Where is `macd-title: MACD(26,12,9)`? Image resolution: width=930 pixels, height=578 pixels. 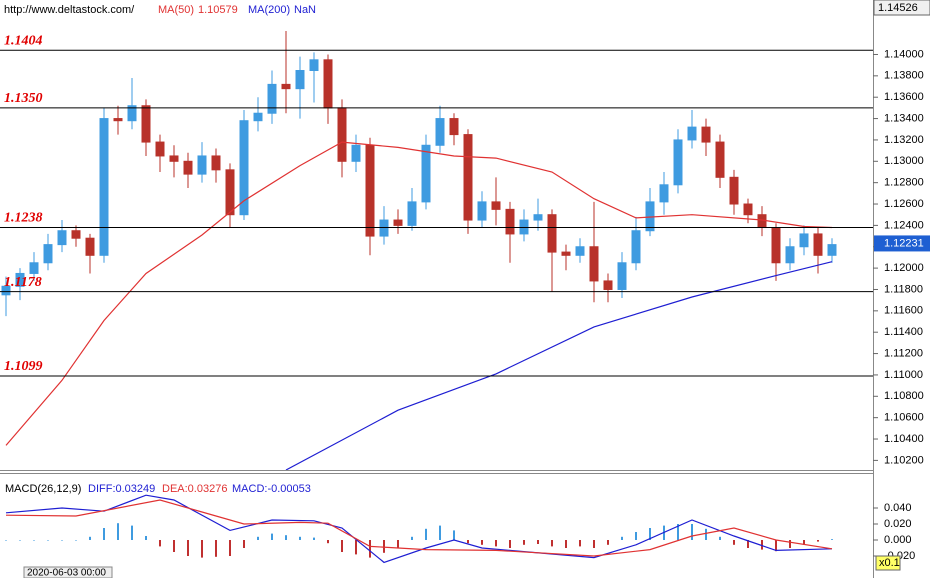 macd-title: MACD(26,12,9) is located at coordinates (43, 489).